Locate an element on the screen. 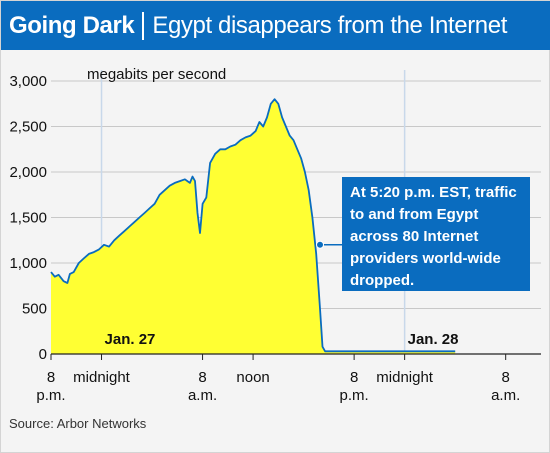 Image resolution: width=550 pixels, height=453 pixels. date-marker-label: Jan. 28 is located at coordinates (433, 339).